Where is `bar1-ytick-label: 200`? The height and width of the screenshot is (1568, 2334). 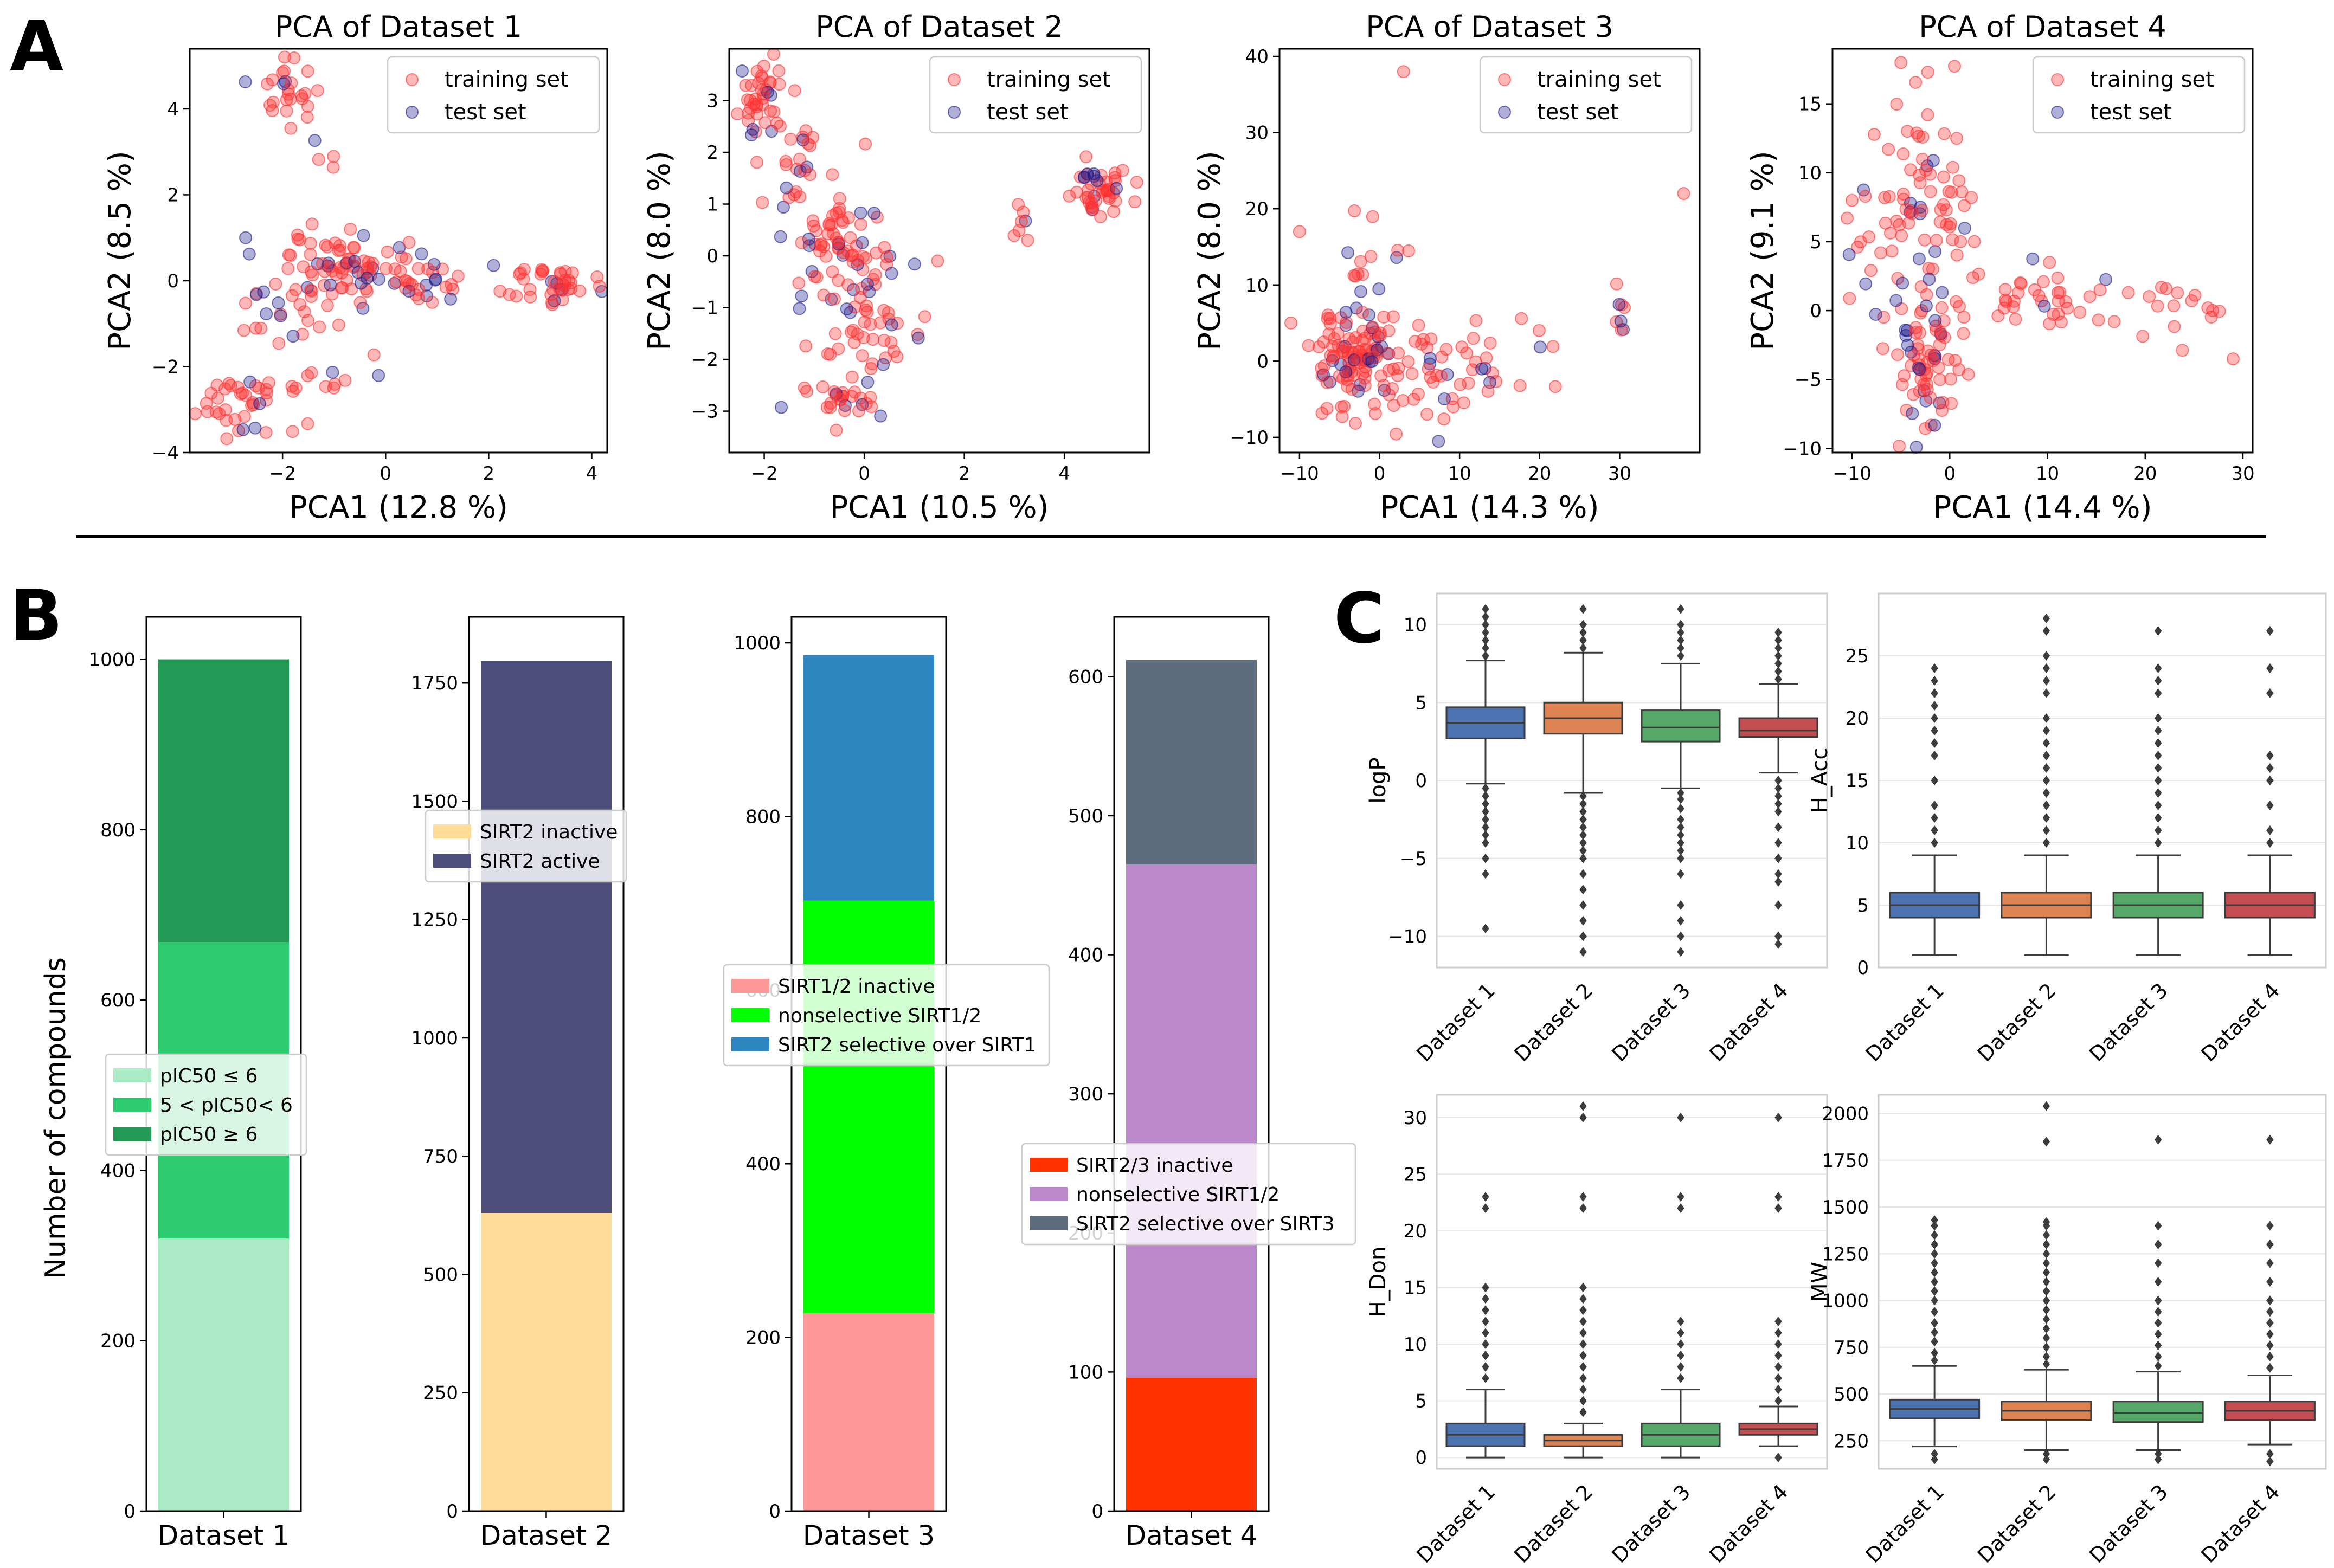
bar1-ytick-label: 200 is located at coordinates (118, 1341).